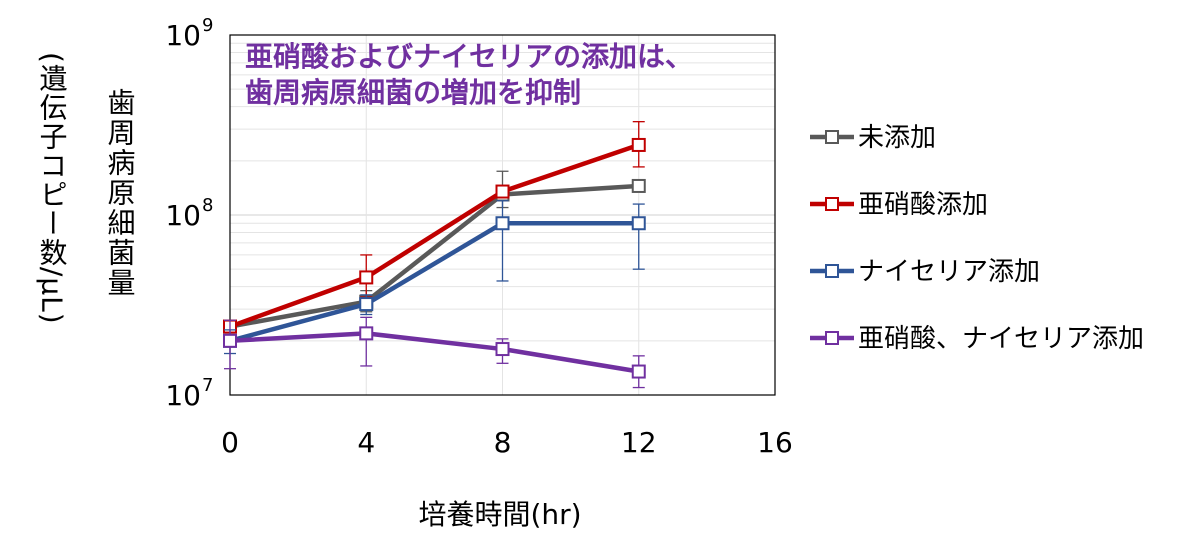 This screenshot has width=1200, height=548. I want to click on legend-entry: 未添加, so click(873, 138).